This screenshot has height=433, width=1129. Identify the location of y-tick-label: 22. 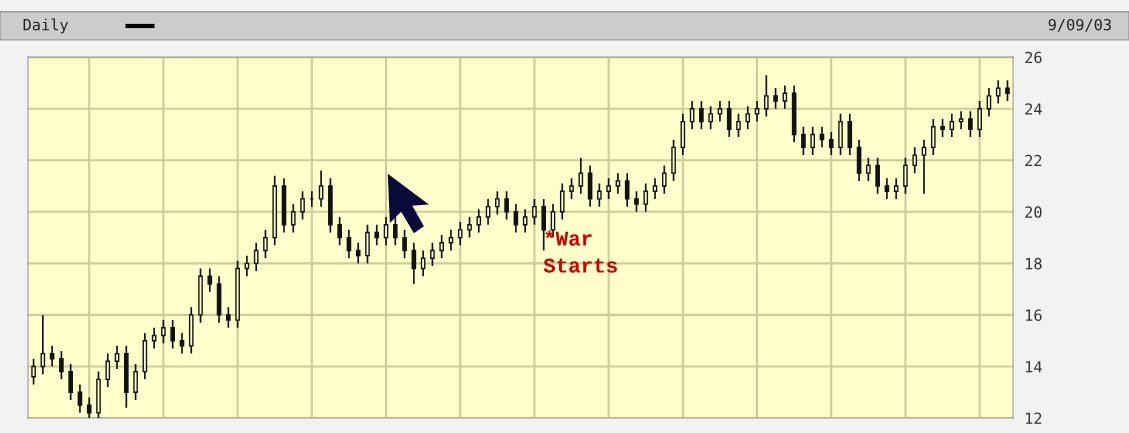
(1033, 160).